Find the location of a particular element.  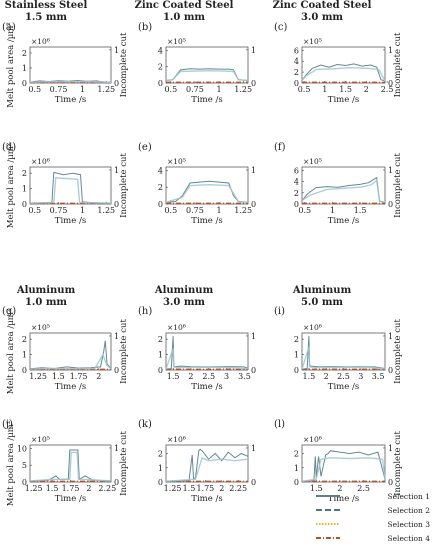

chart-panel: (l) ×10⁶ 1.5 2 2.5 0 1 2 0 1 Time /s Incomplete cut is located at coordinates (338, 461).